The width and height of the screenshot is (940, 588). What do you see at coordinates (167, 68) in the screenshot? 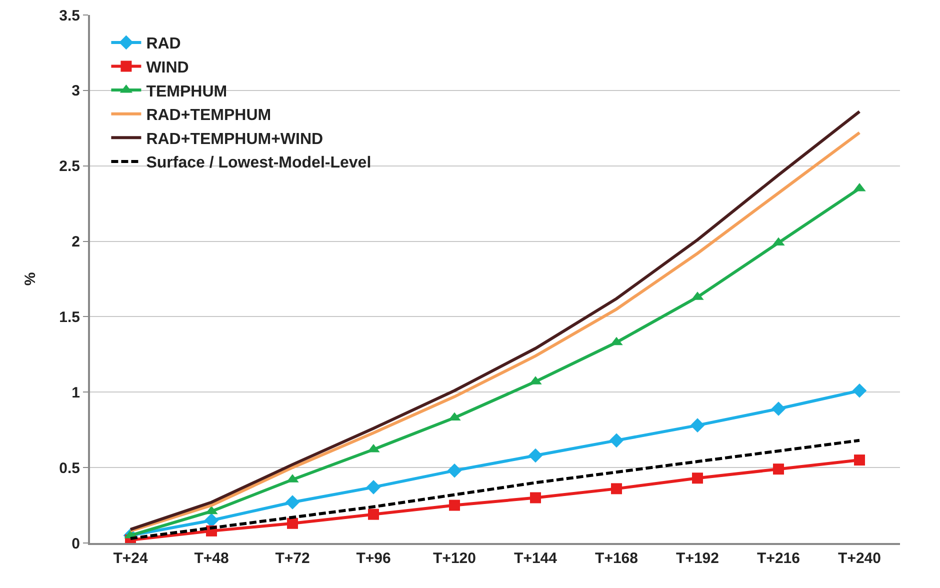
I see `legend-label: WIND` at bounding box center [167, 68].